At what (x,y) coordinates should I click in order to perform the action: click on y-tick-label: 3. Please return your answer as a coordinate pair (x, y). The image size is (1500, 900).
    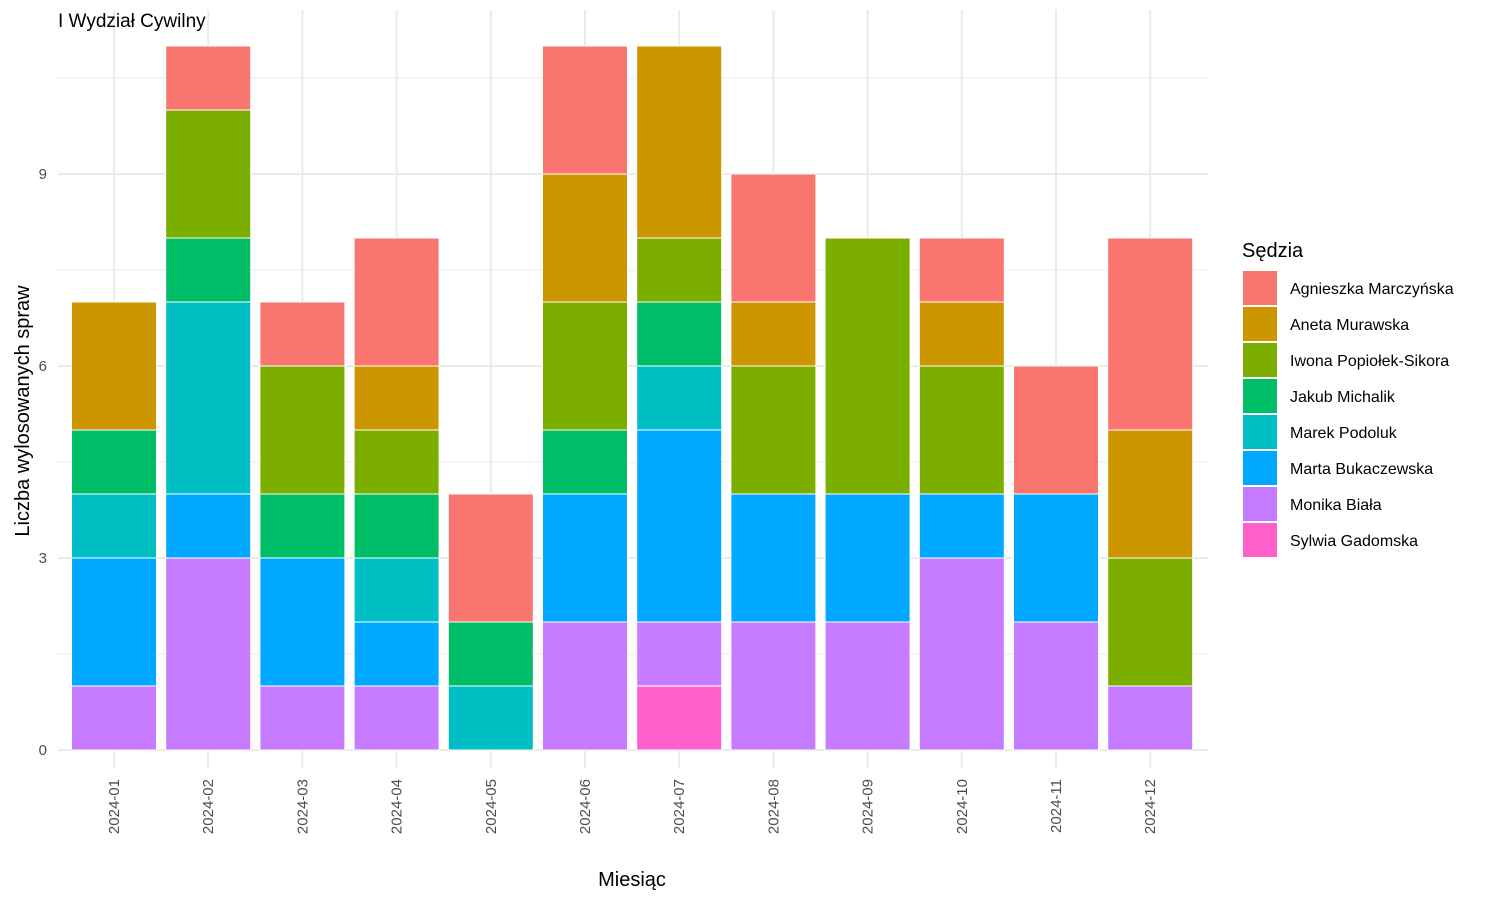
    Looking at the image, I should click on (43, 558).